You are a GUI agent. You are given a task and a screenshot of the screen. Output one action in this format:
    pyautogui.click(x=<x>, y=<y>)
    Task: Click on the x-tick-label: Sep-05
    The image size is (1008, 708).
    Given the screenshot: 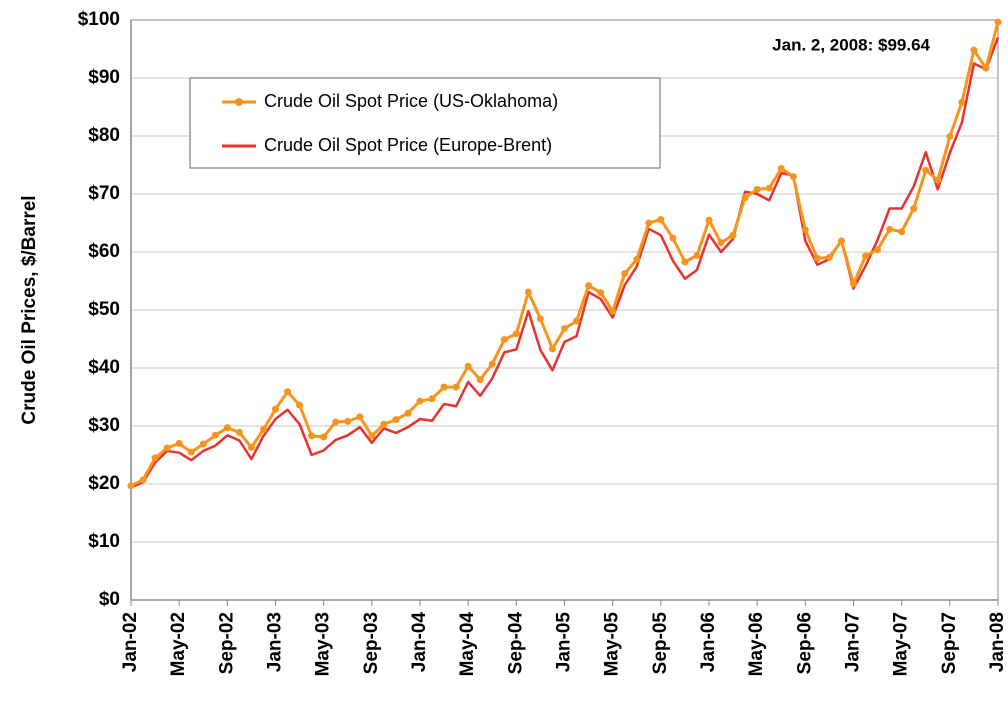 What is the action you would take?
    pyautogui.click(x=660, y=643)
    